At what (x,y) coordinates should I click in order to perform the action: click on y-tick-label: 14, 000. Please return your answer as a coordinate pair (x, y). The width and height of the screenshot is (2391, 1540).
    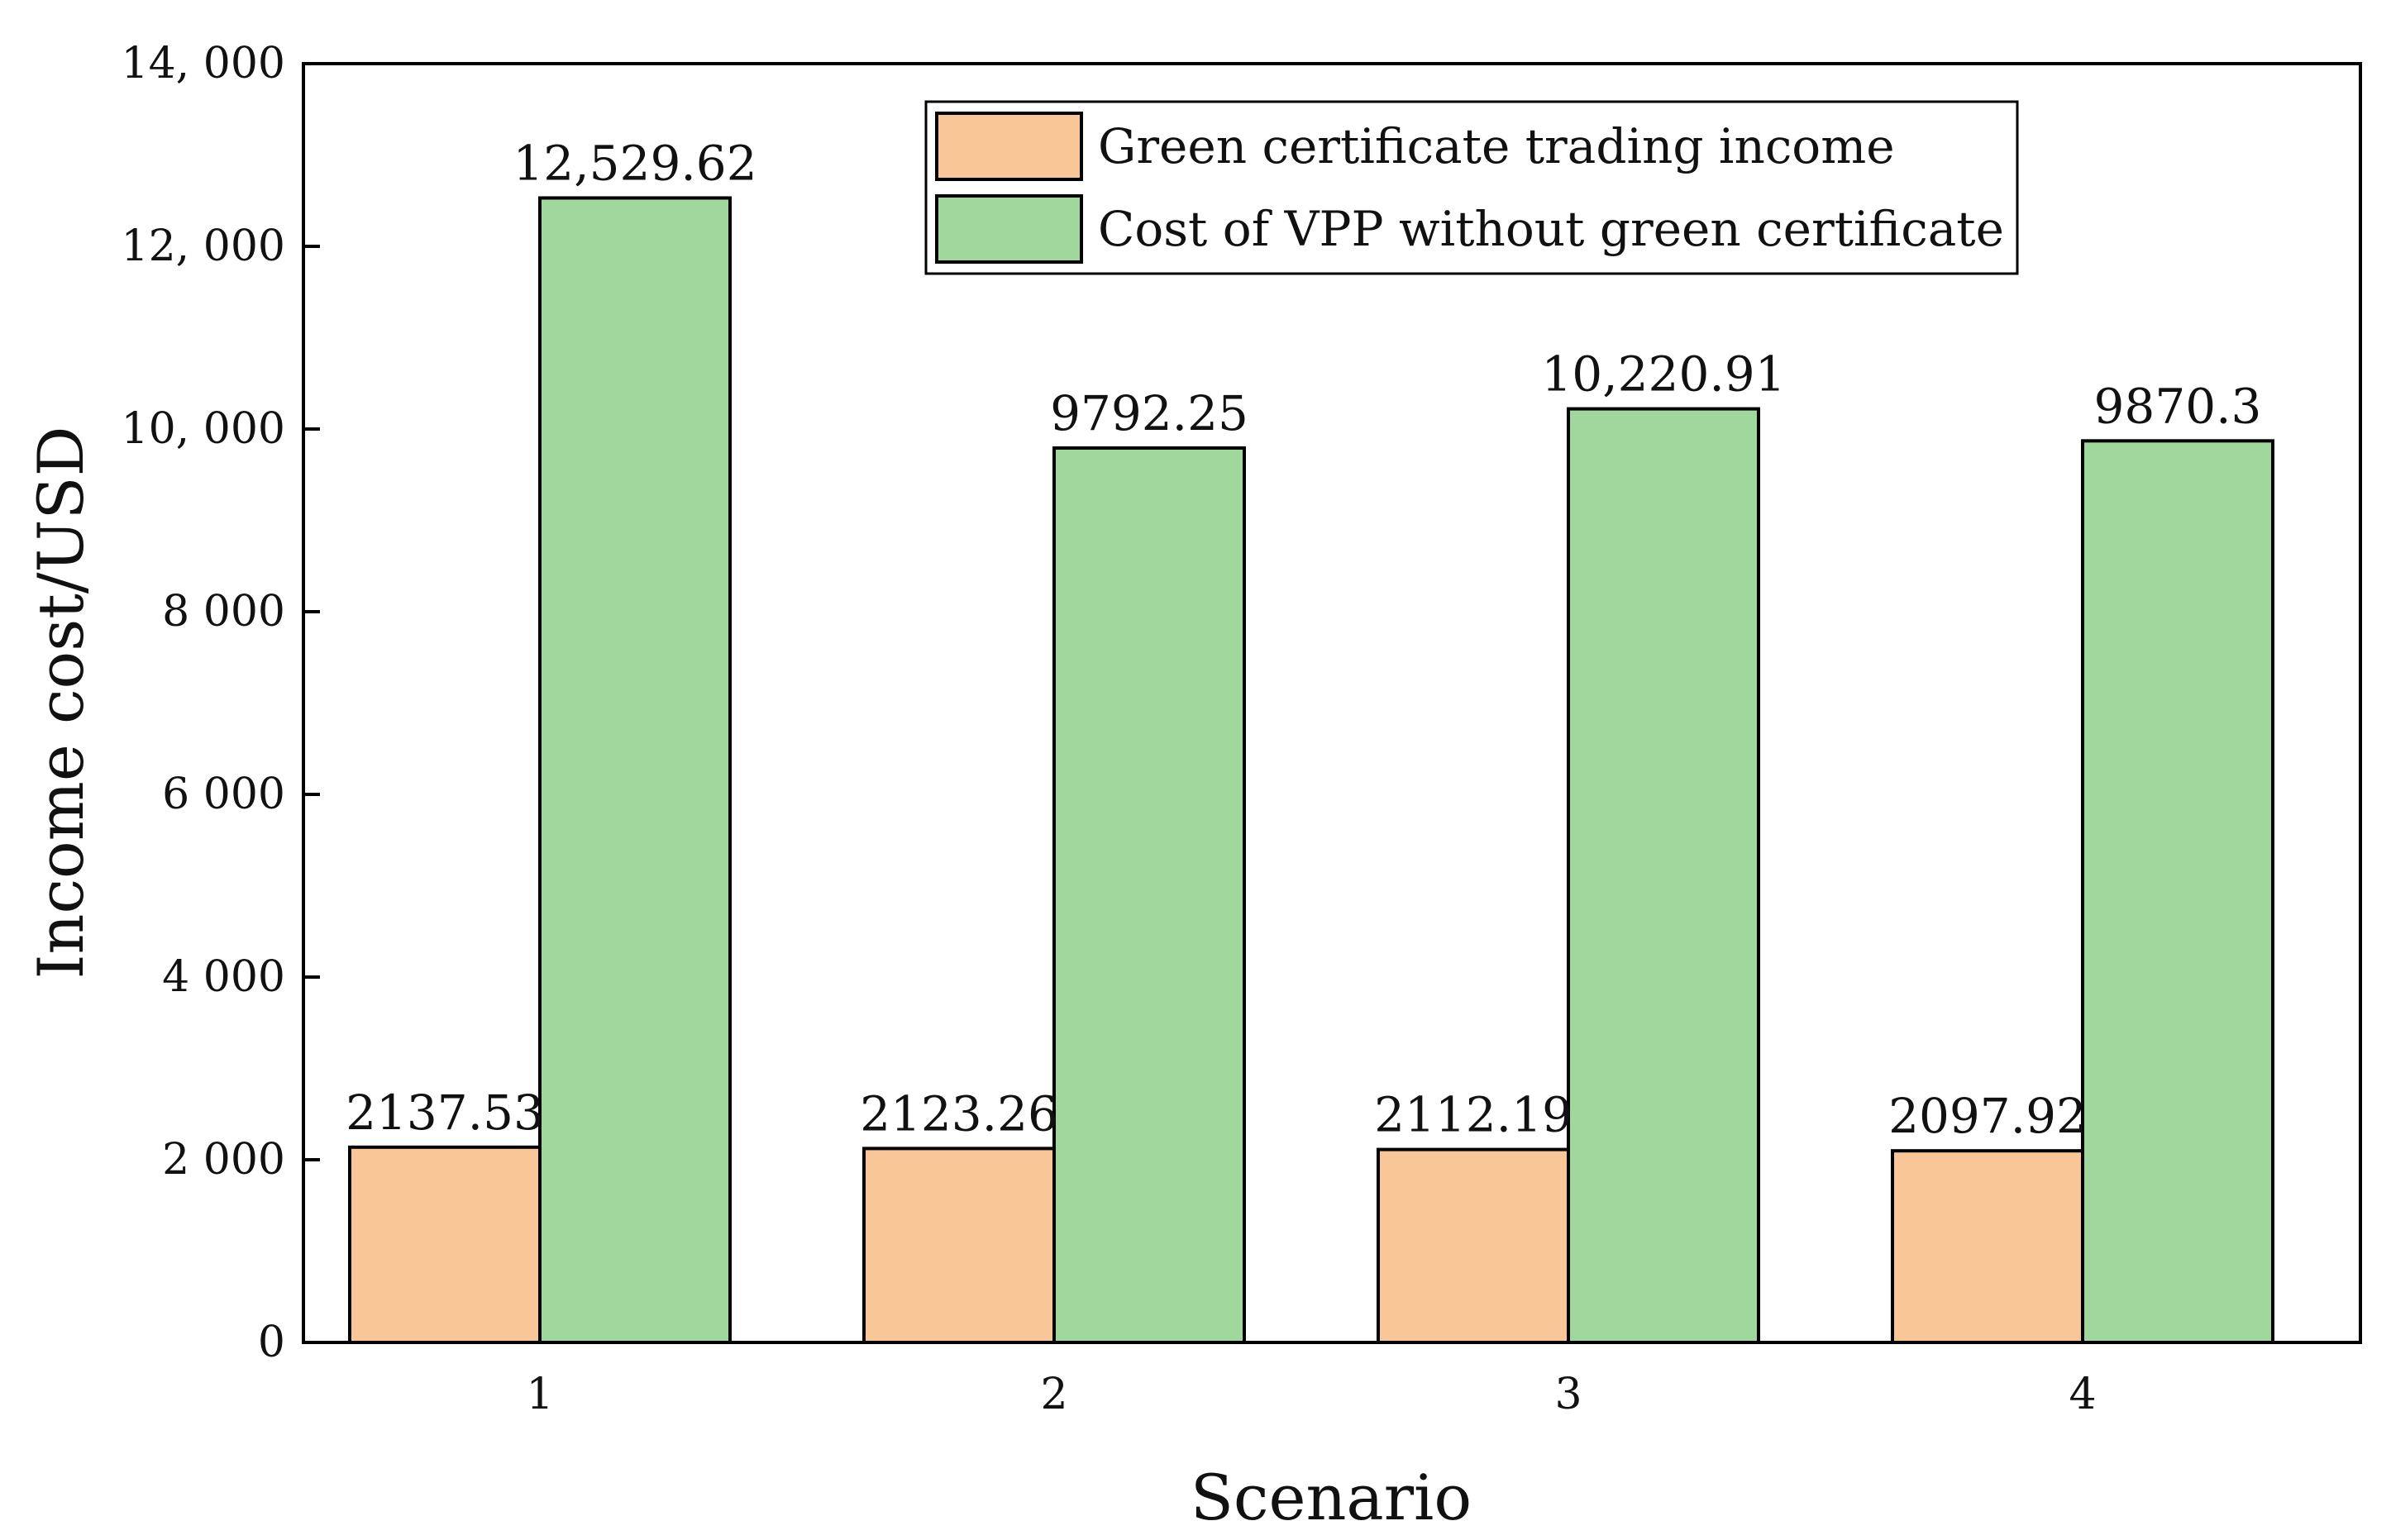
    Looking at the image, I should click on (203, 63).